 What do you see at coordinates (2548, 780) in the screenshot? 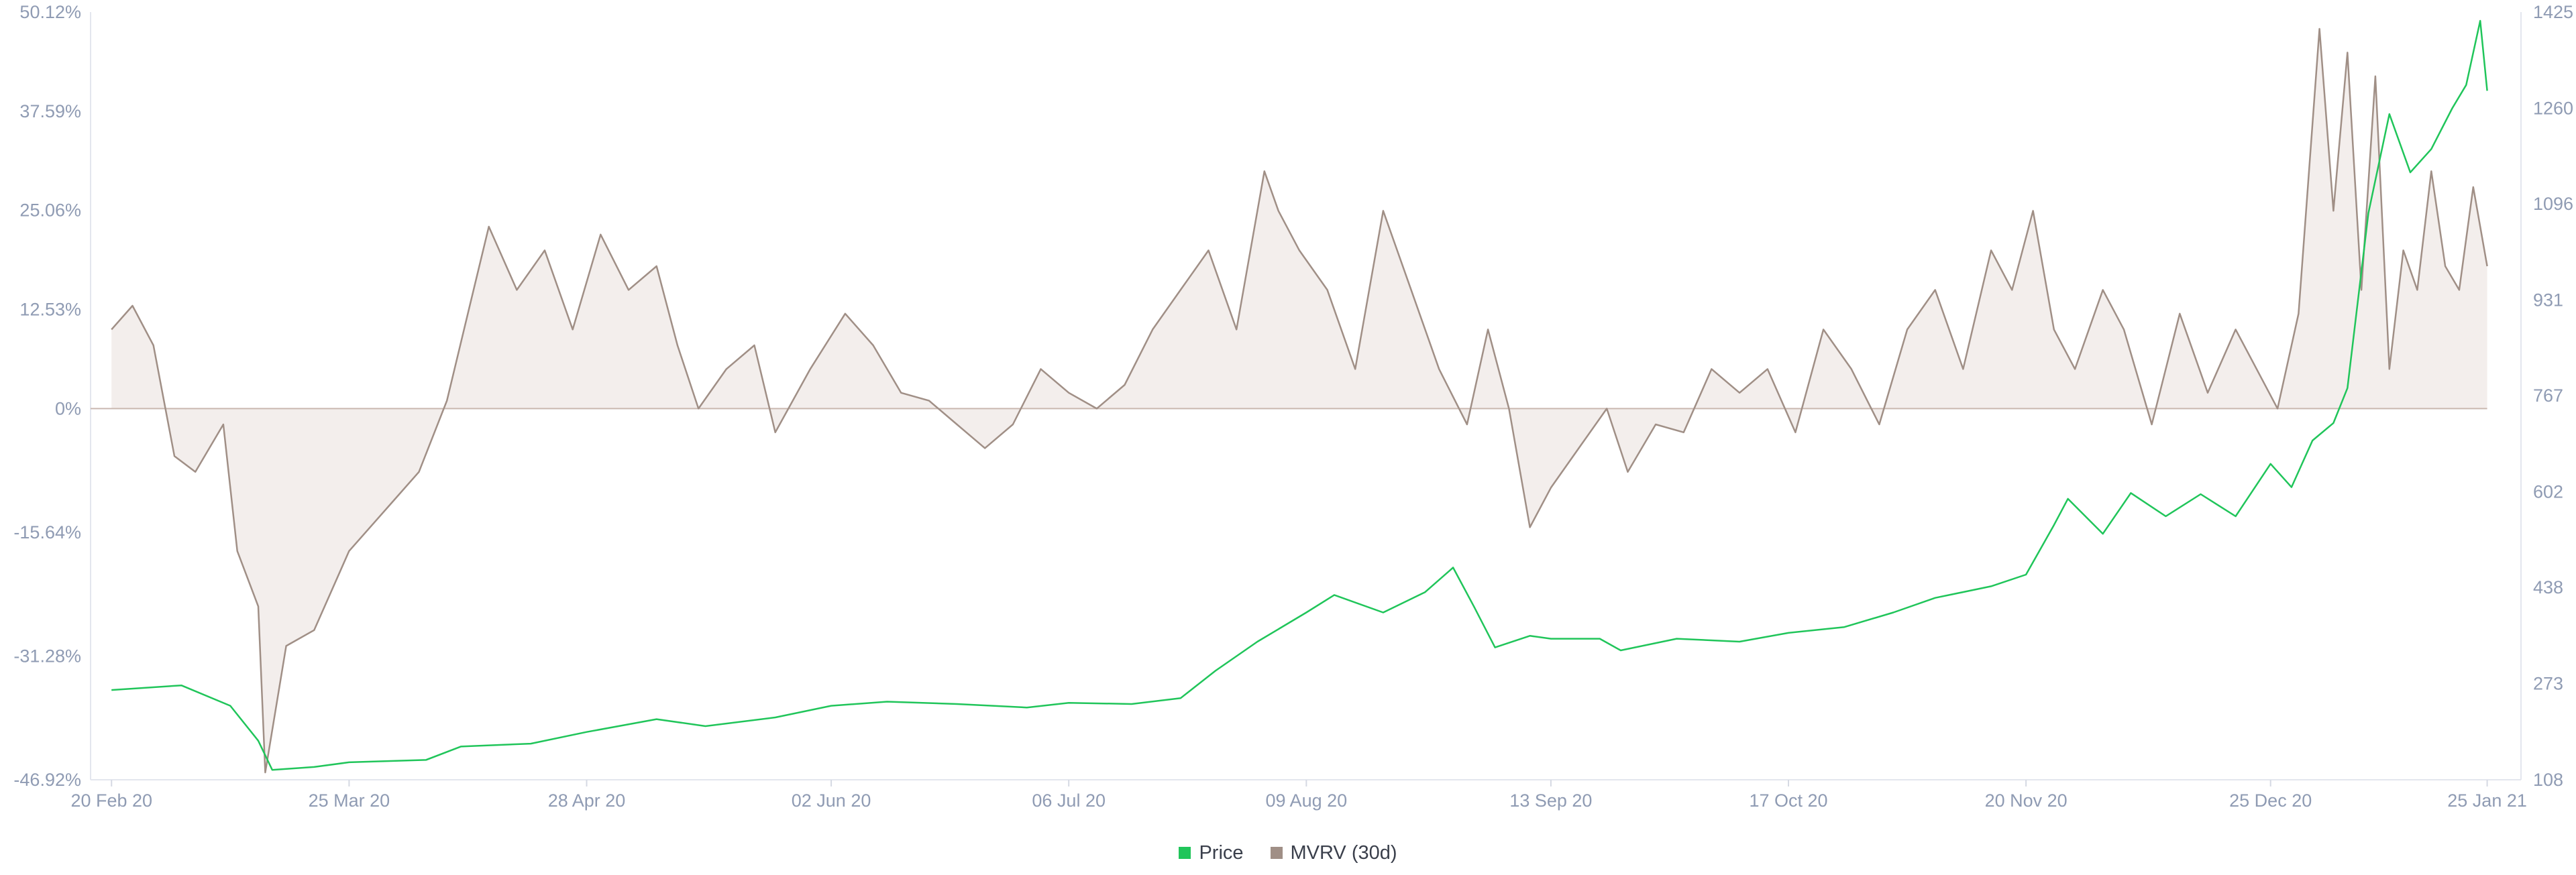
I see `right-tick-label: 108` at bounding box center [2548, 780].